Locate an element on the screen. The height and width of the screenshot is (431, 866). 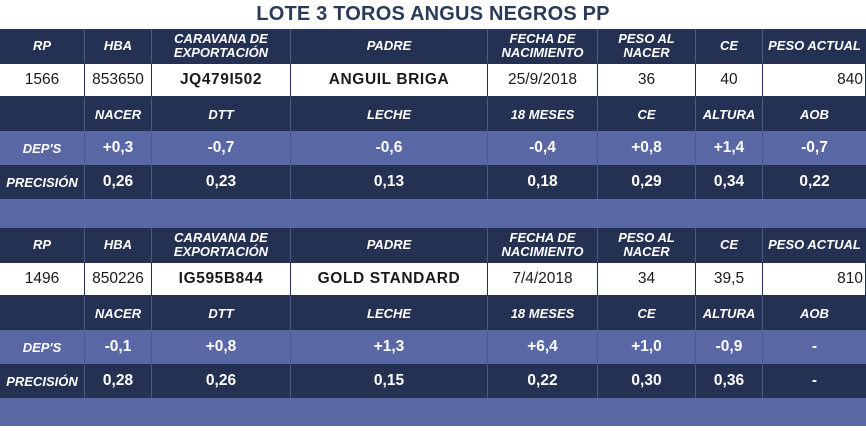
deps-dtt: -0,7 is located at coordinates (221, 148).